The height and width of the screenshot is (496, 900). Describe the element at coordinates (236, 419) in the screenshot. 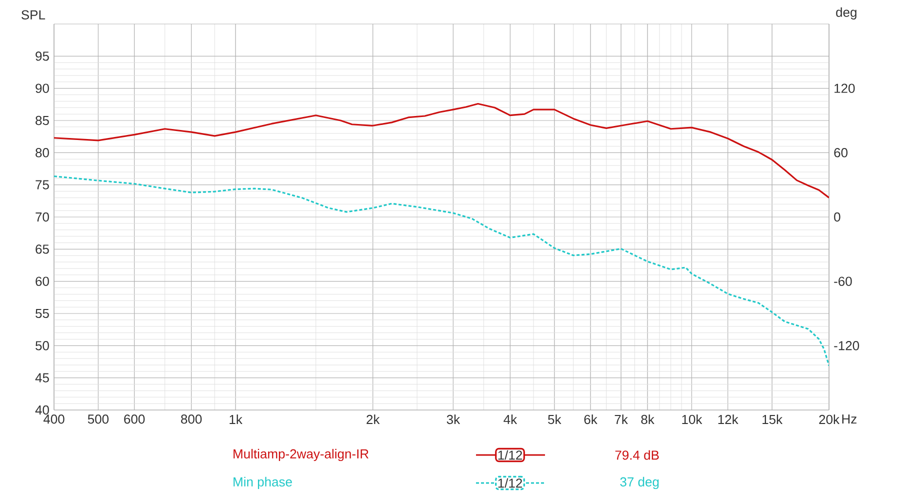

I see `x-tick-label: 1k` at that location.